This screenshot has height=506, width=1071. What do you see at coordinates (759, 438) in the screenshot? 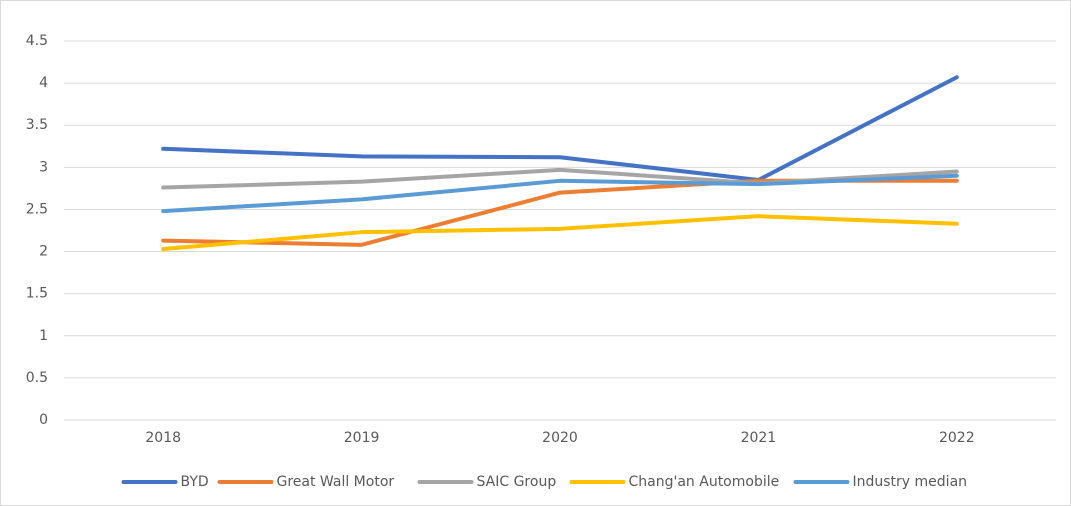
I see `x-tick-label: 2021` at bounding box center [759, 438].